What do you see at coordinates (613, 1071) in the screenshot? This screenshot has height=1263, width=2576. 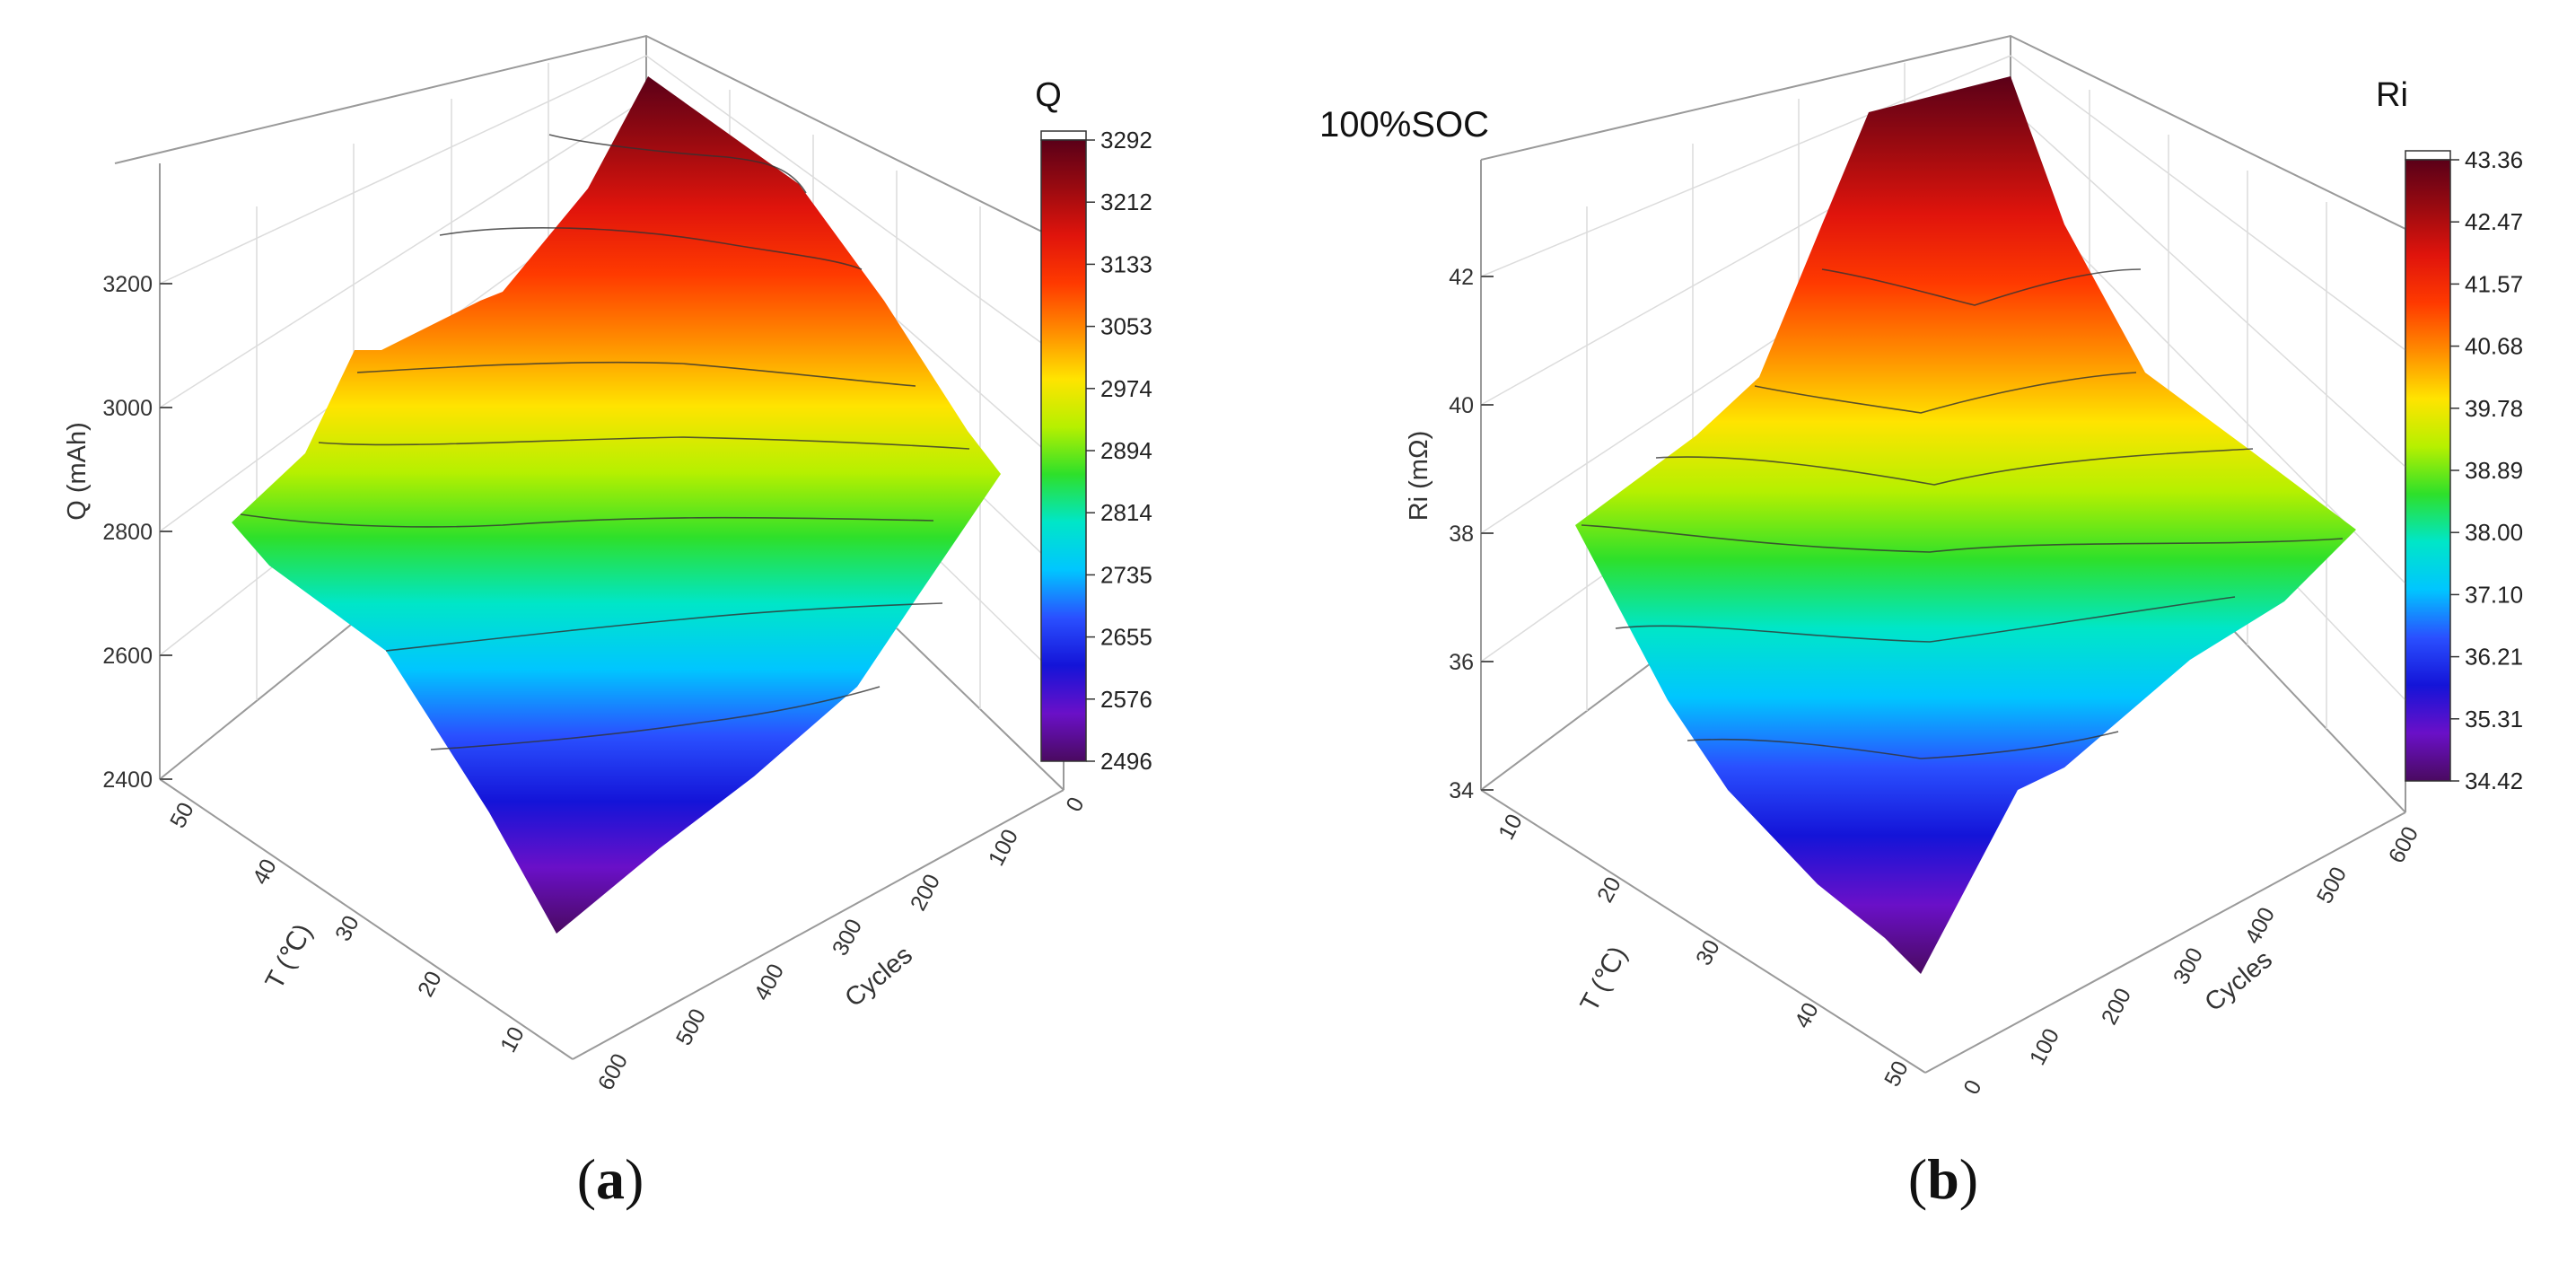 I see `y-tick-a-0: 600` at bounding box center [613, 1071].